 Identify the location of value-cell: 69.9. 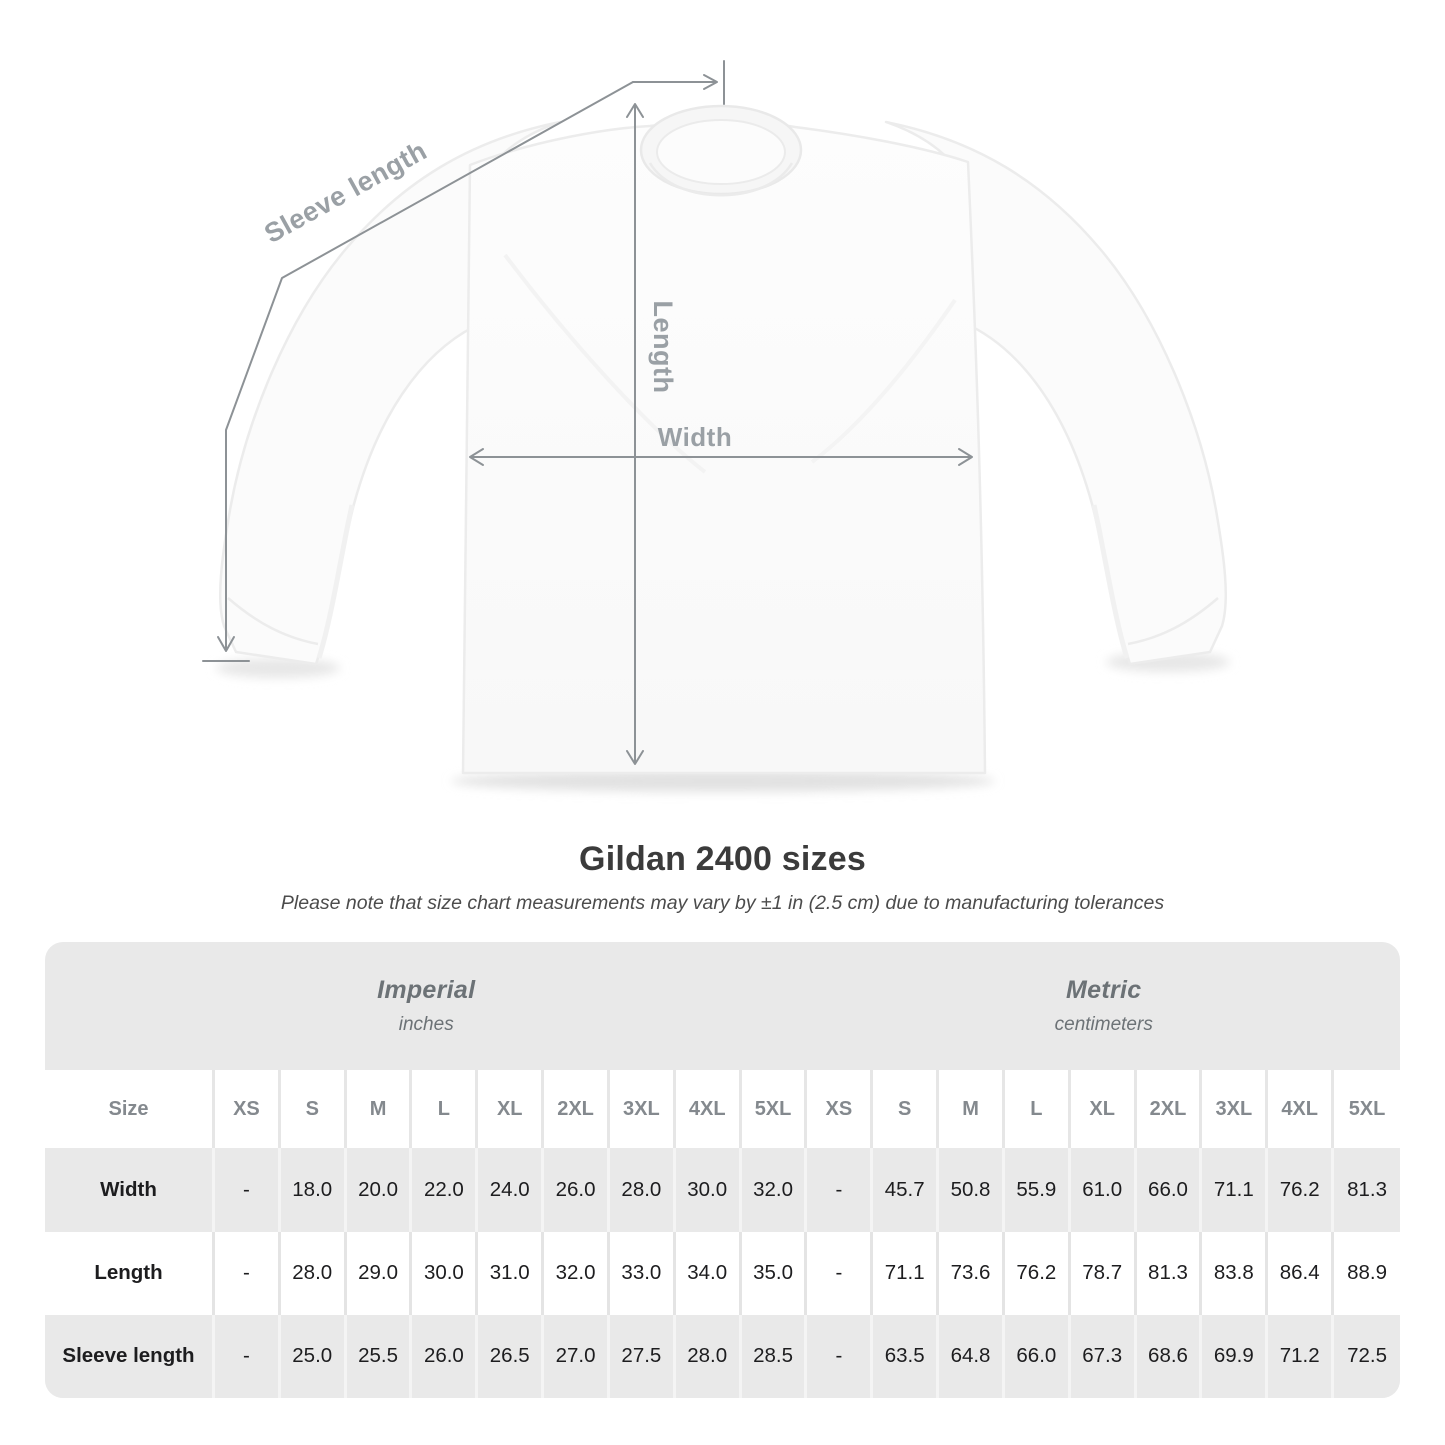
(1235, 1356).